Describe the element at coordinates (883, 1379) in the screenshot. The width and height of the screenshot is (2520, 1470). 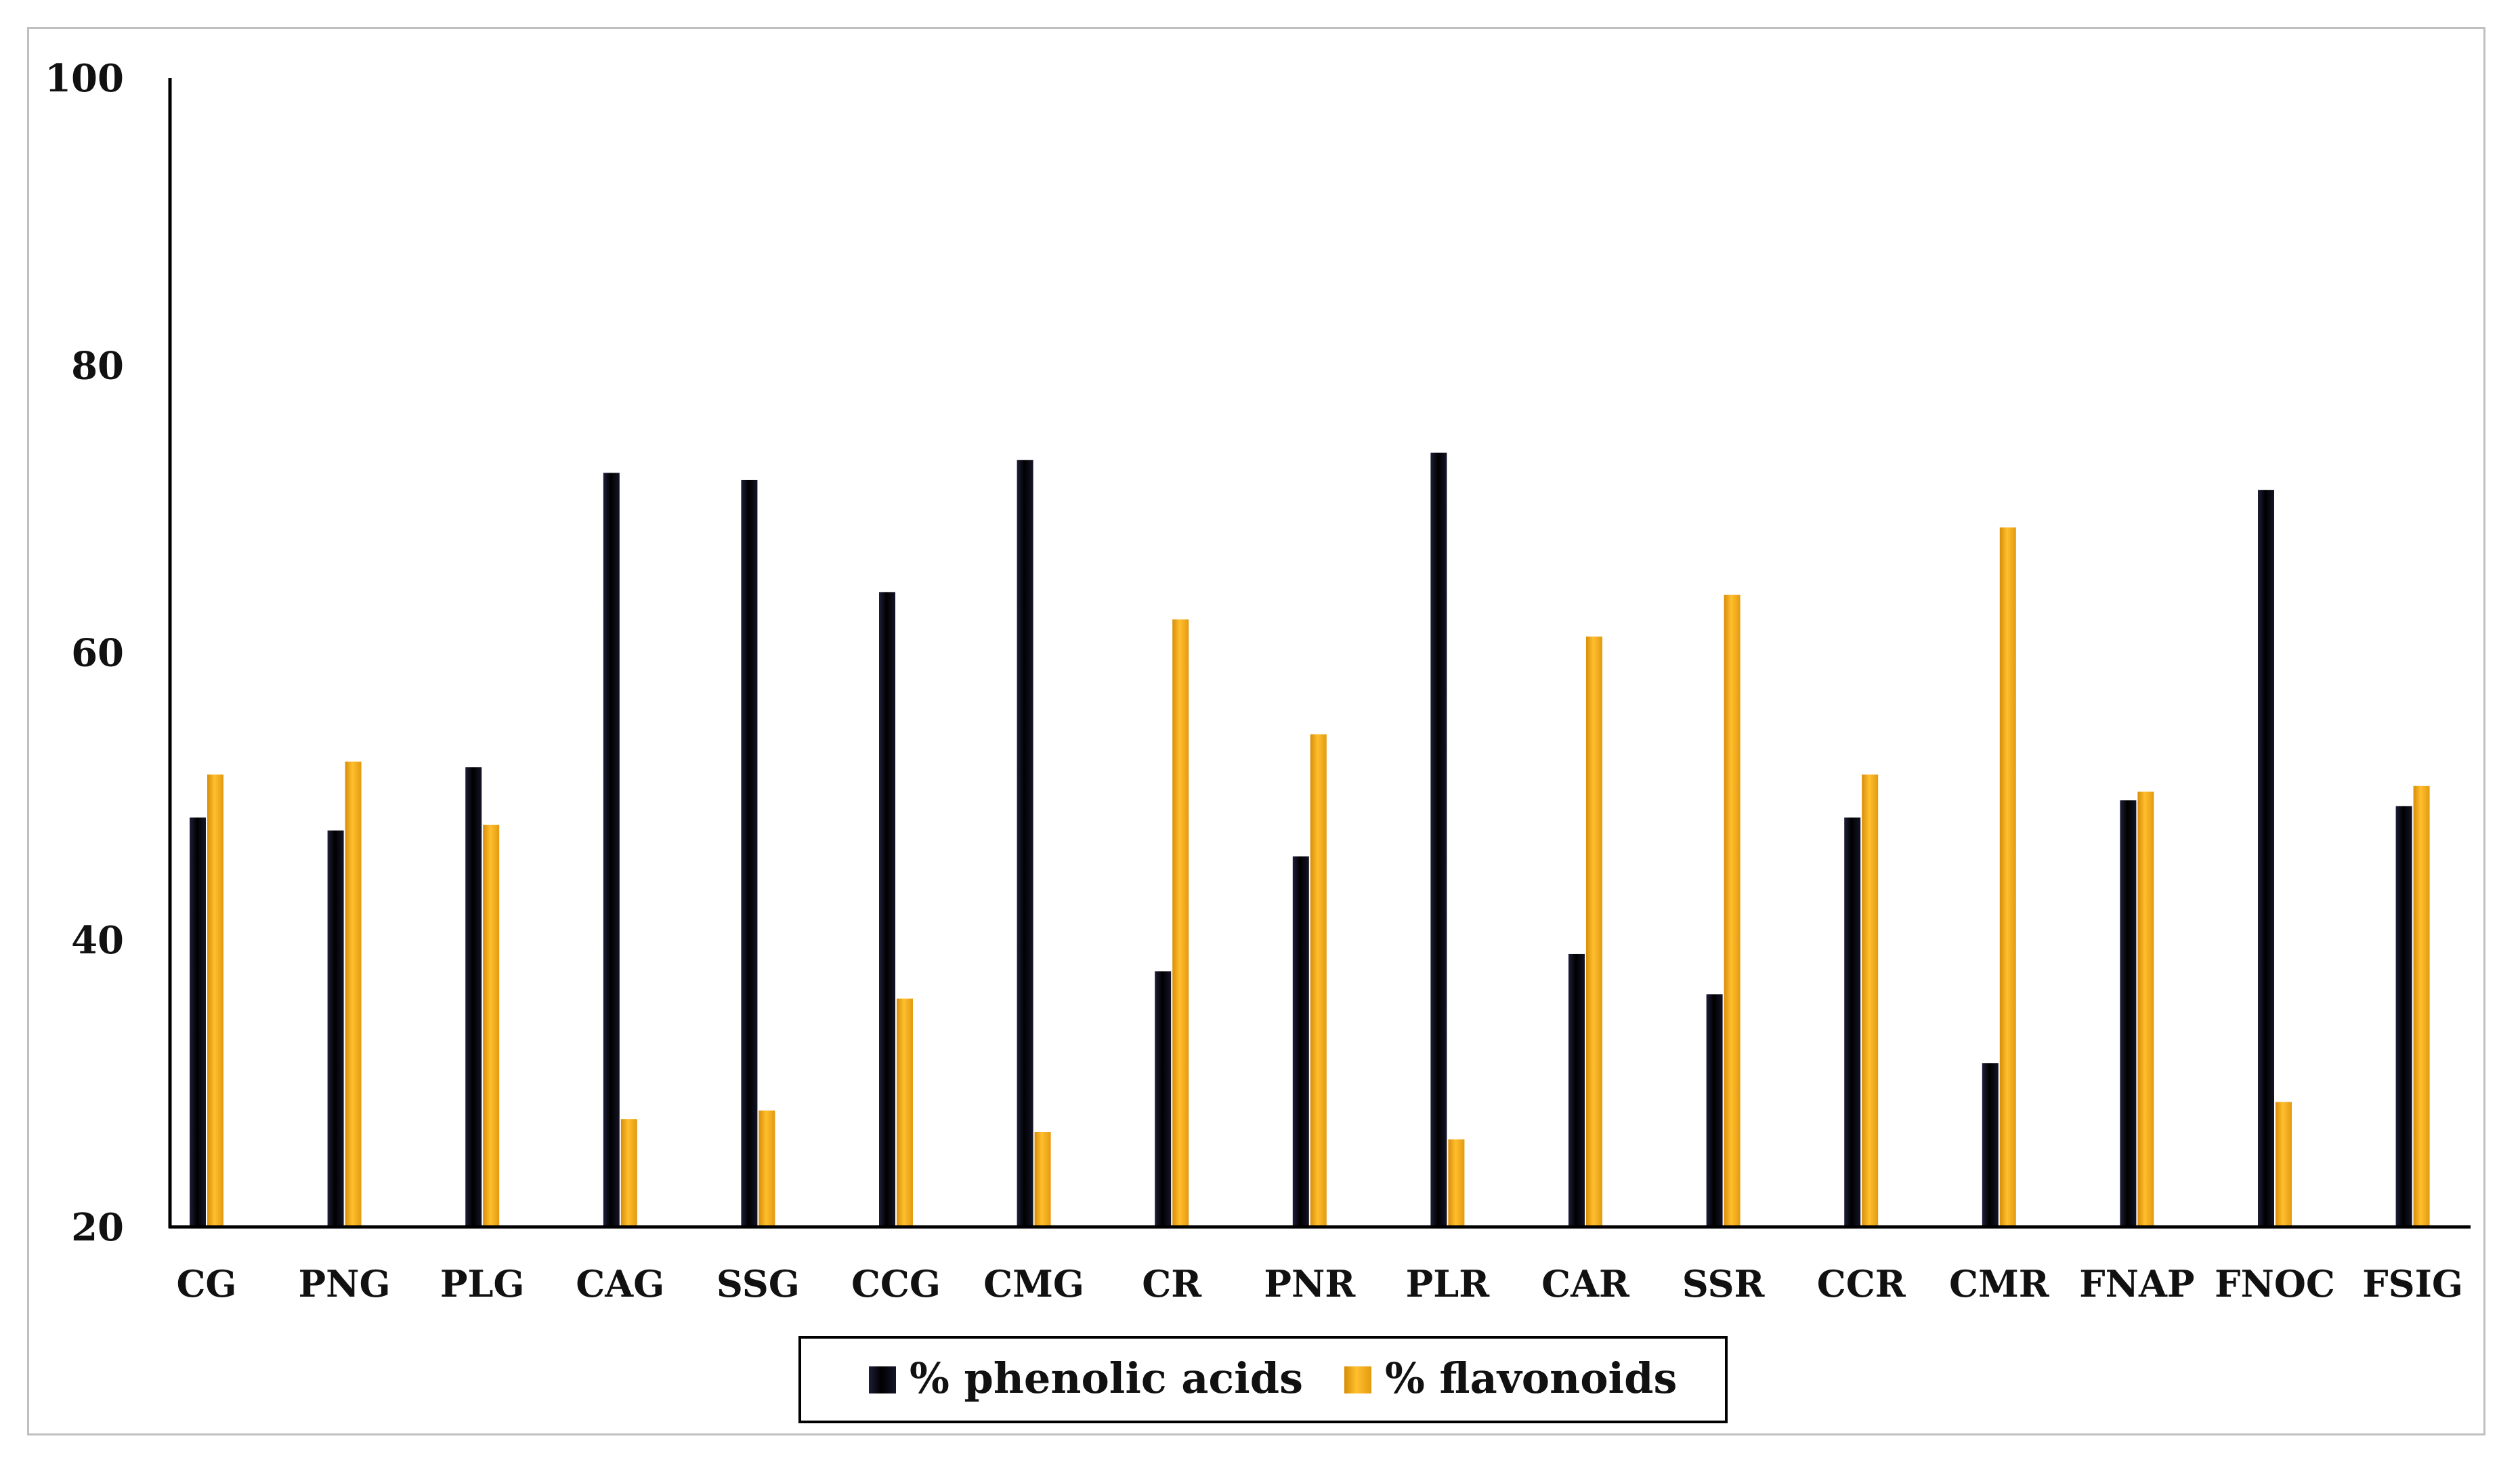
I see `legend-swatch-phenolic-acids` at that location.